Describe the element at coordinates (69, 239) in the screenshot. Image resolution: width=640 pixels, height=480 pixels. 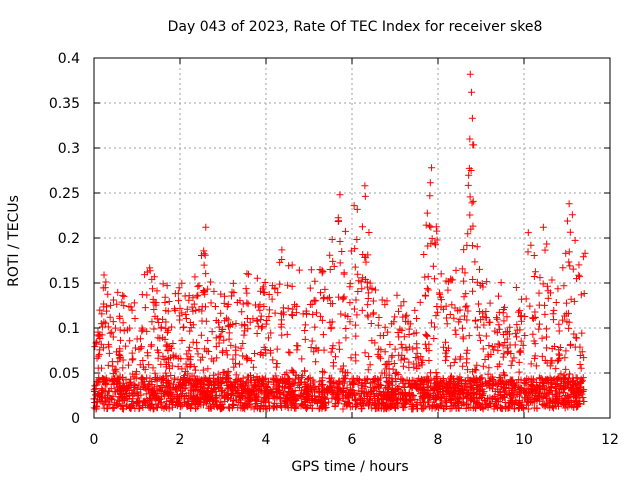
I see `y-tick-label: 0.2` at that location.